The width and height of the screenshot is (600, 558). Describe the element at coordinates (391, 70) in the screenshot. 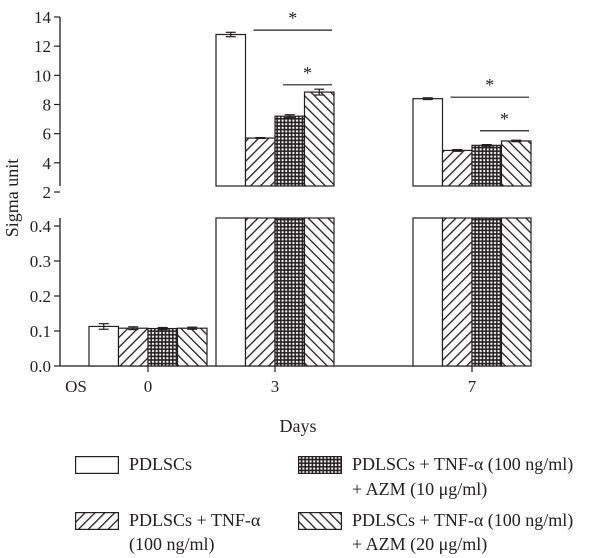

I see `significance-markers: * * * *` at that location.